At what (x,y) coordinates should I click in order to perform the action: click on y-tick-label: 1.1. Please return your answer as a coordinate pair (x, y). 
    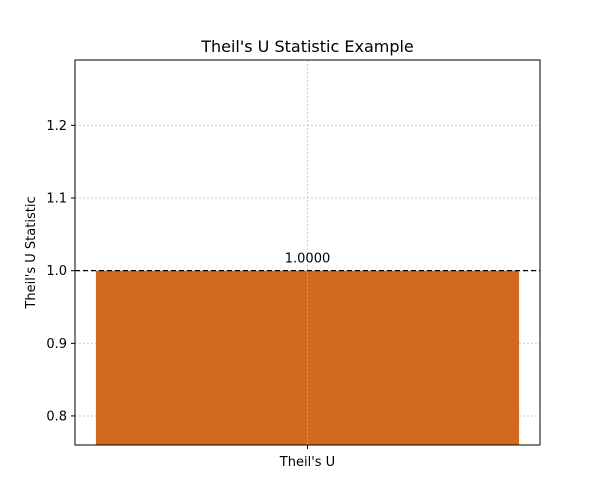
    Looking at the image, I should click on (56, 199).